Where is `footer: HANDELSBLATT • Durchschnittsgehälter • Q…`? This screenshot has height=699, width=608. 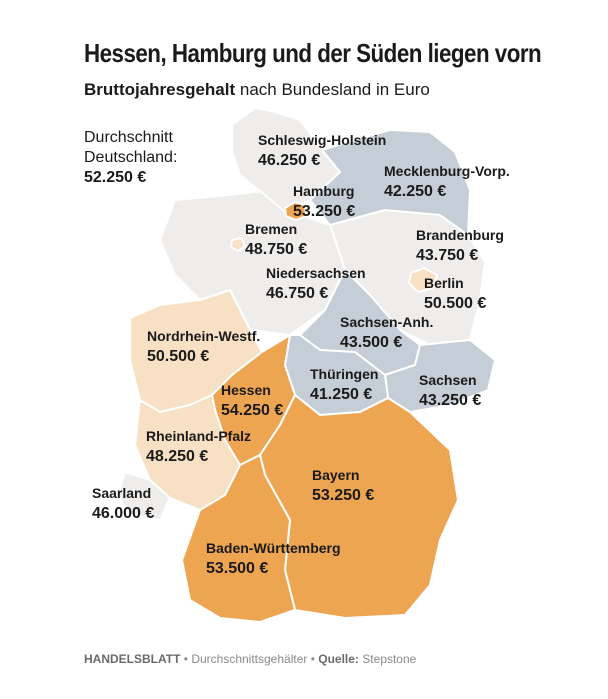
footer: HANDELSBLATT • Durchschnittsgehälter • Q… is located at coordinates (250, 659).